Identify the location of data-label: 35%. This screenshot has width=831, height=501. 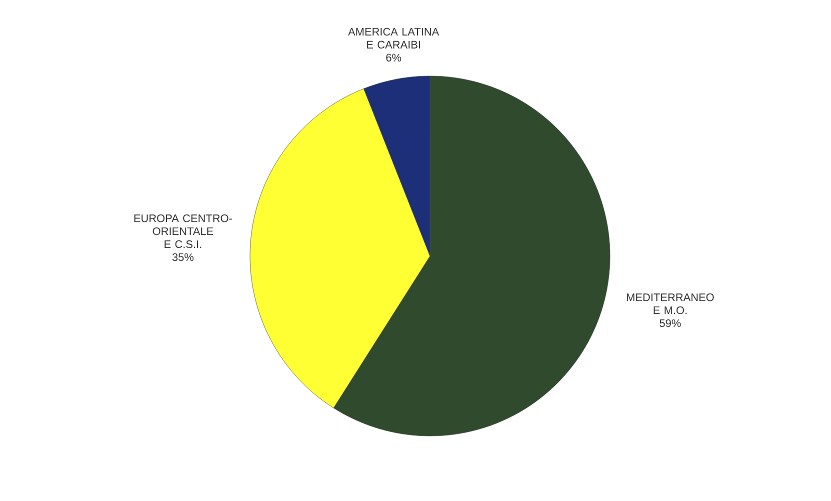
(183, 257).